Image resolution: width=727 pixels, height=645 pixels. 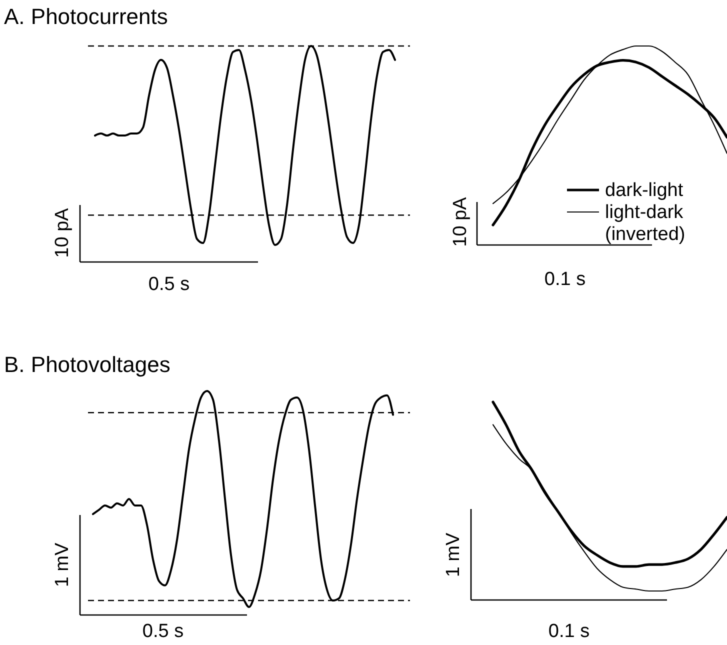 What do you see at coordinates (86, 16) in the screenshot?
I see `chart-title: A. Photocurrents` at bounding box center [86, 16].